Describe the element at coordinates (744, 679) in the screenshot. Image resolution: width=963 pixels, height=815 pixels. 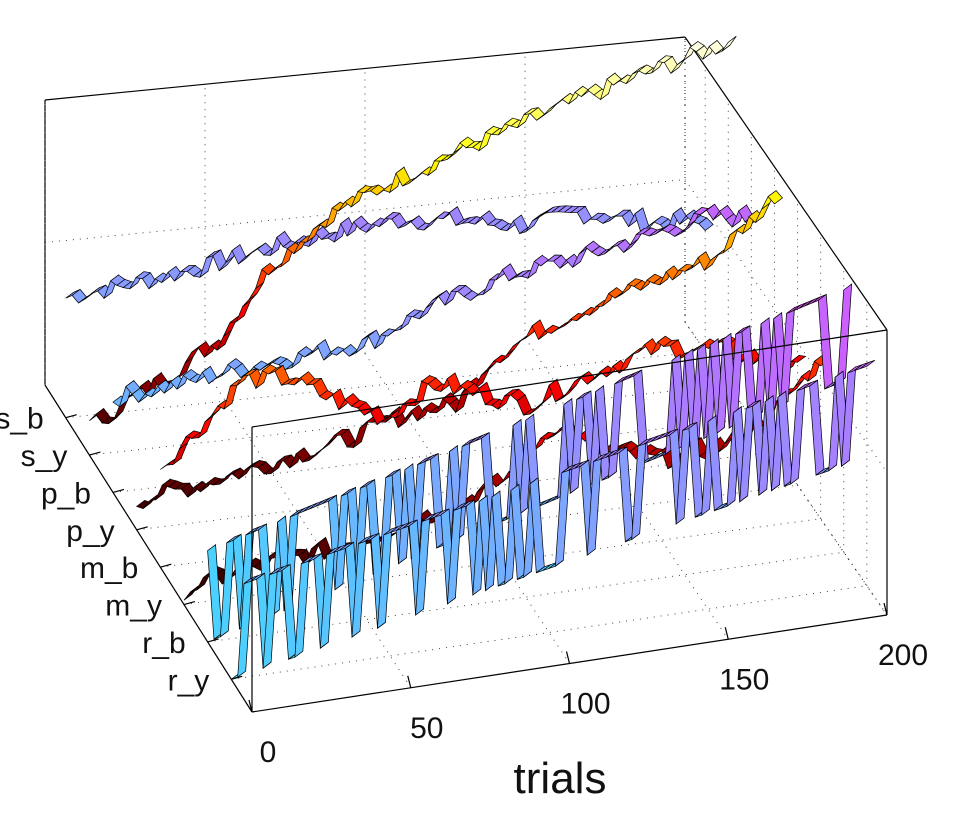
I see `x-tick-label: 150` at that location.